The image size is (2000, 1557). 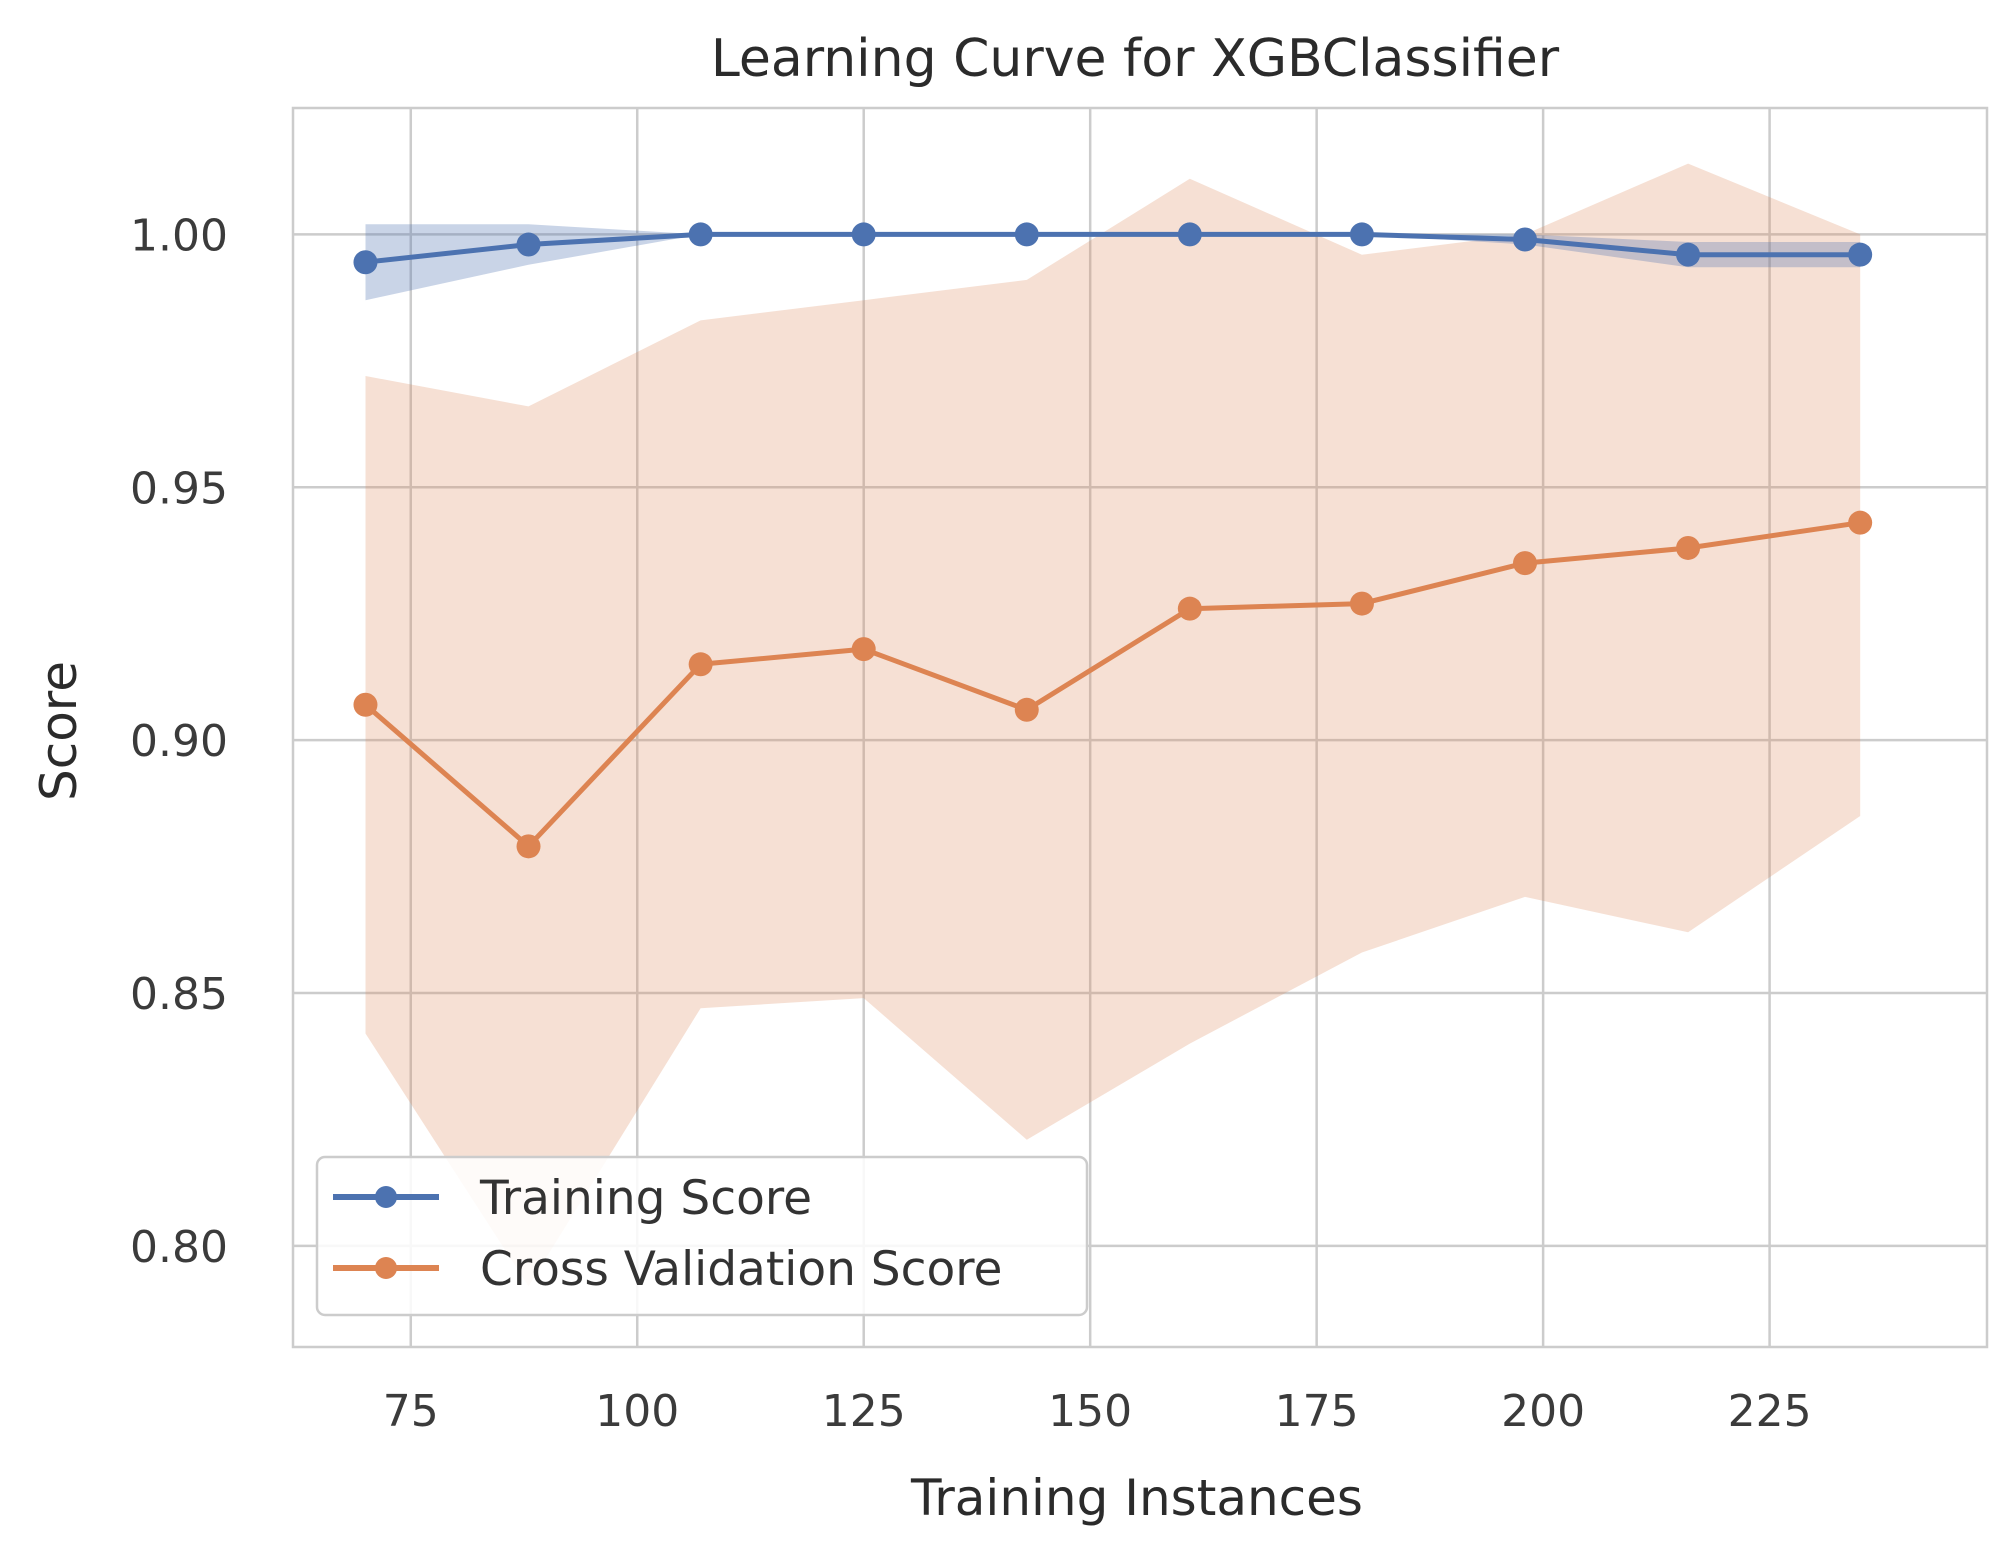 What do you see at coordinates (179, 235) in the screenshot?
I see `y-tick-label: 1.00` at bounding box center [179, 235].